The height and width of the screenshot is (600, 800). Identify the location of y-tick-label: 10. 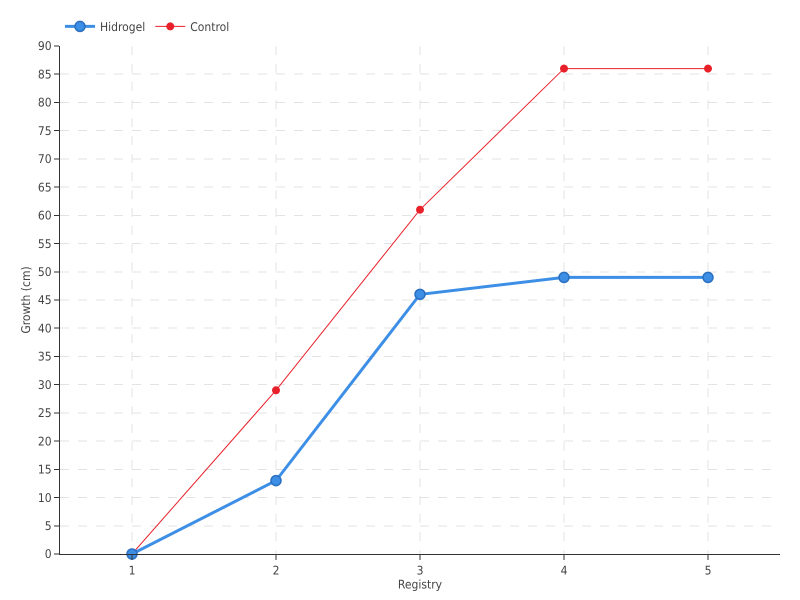
(45, 497).